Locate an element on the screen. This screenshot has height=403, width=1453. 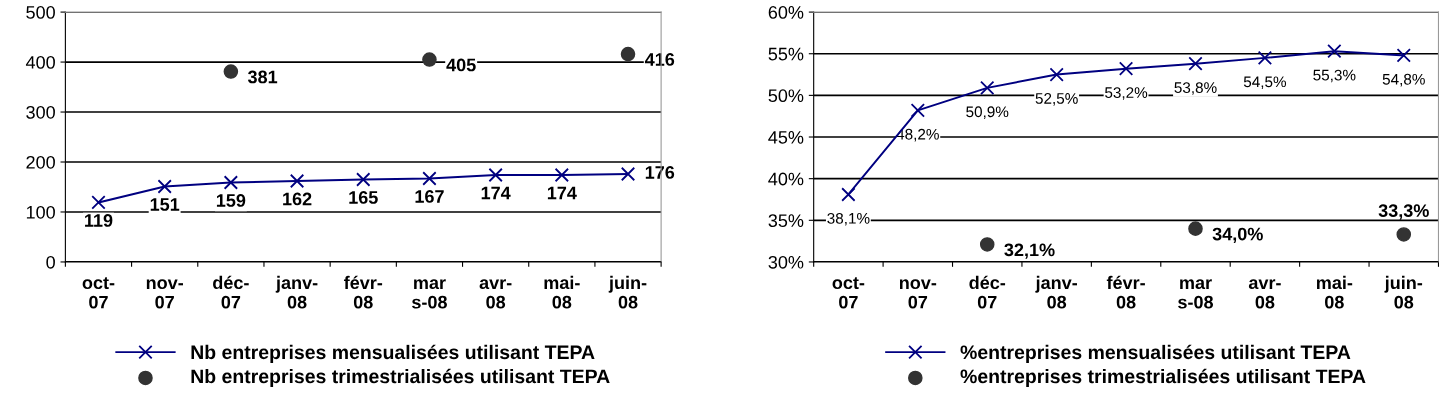
data-label: 176 is located at coordinates (660, 172).